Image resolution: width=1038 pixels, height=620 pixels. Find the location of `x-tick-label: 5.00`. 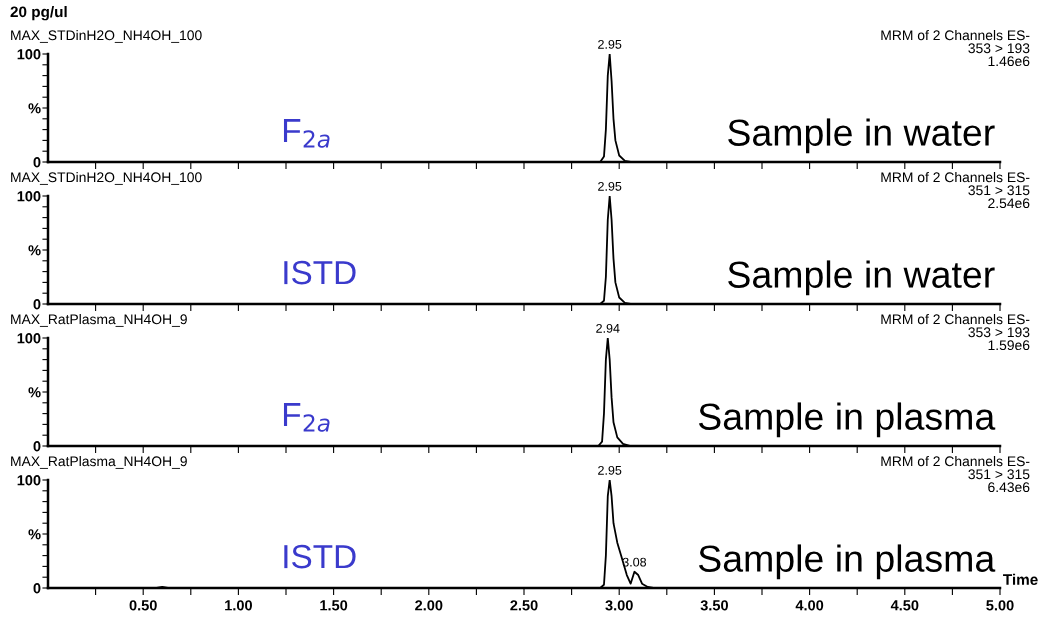

x-tick-label: 5.00 is located at coordinates (1000, 605).